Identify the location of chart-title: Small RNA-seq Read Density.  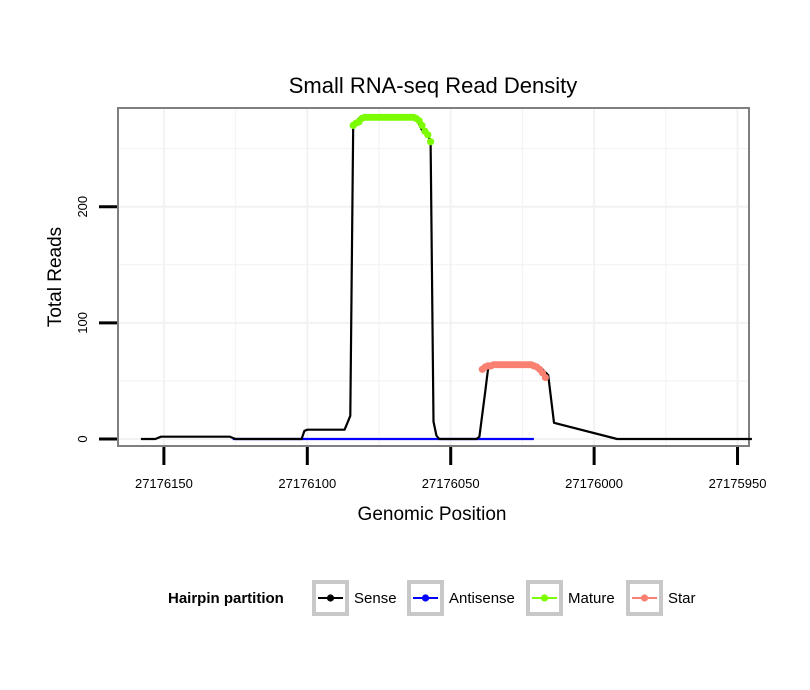
(433, 85).